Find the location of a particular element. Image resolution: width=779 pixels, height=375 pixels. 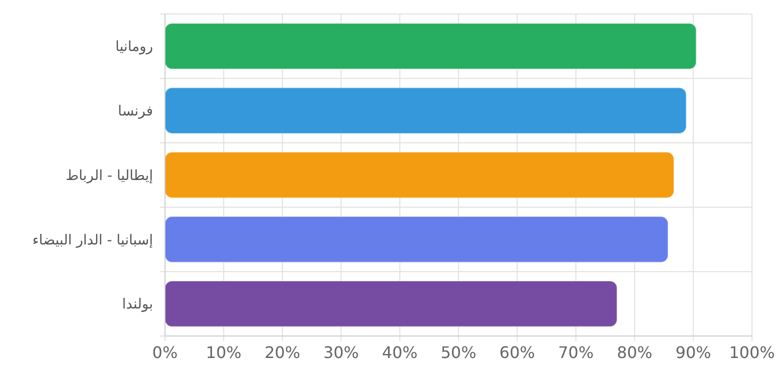

y-tick-label: رومانيا is located at coordinates (134, 47).